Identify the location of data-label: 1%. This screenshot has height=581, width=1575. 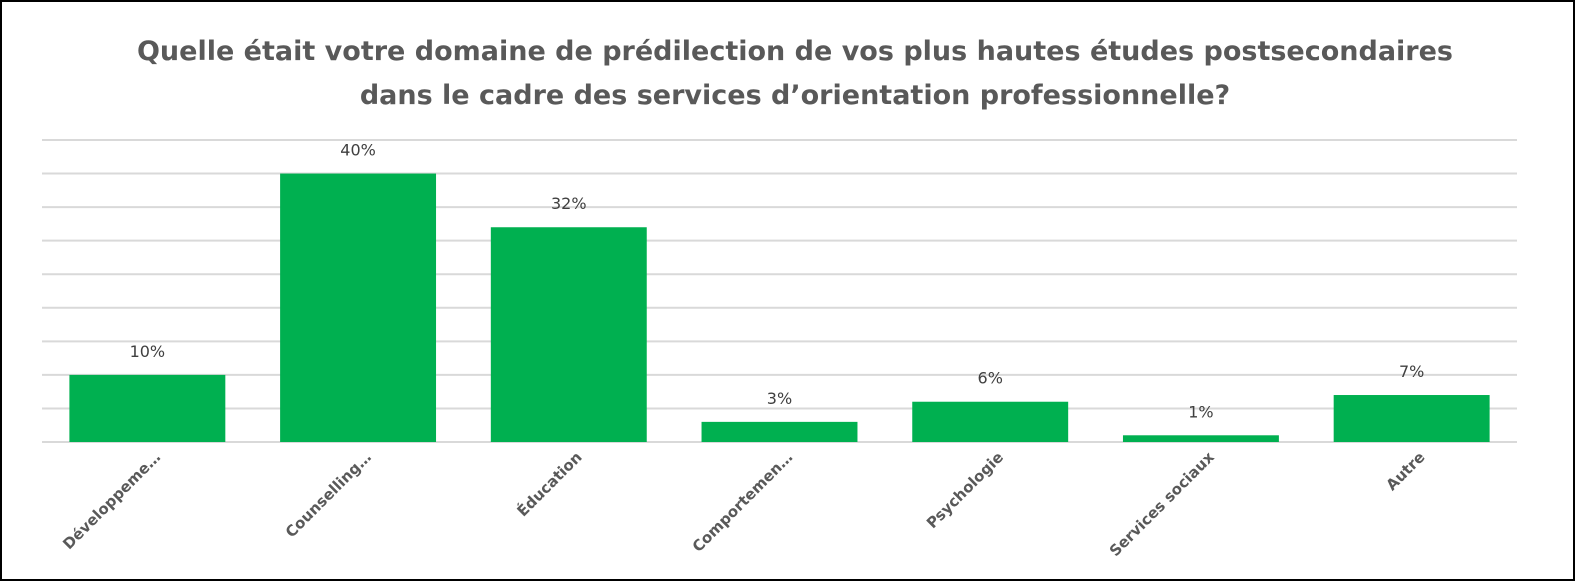
(1200, 411).